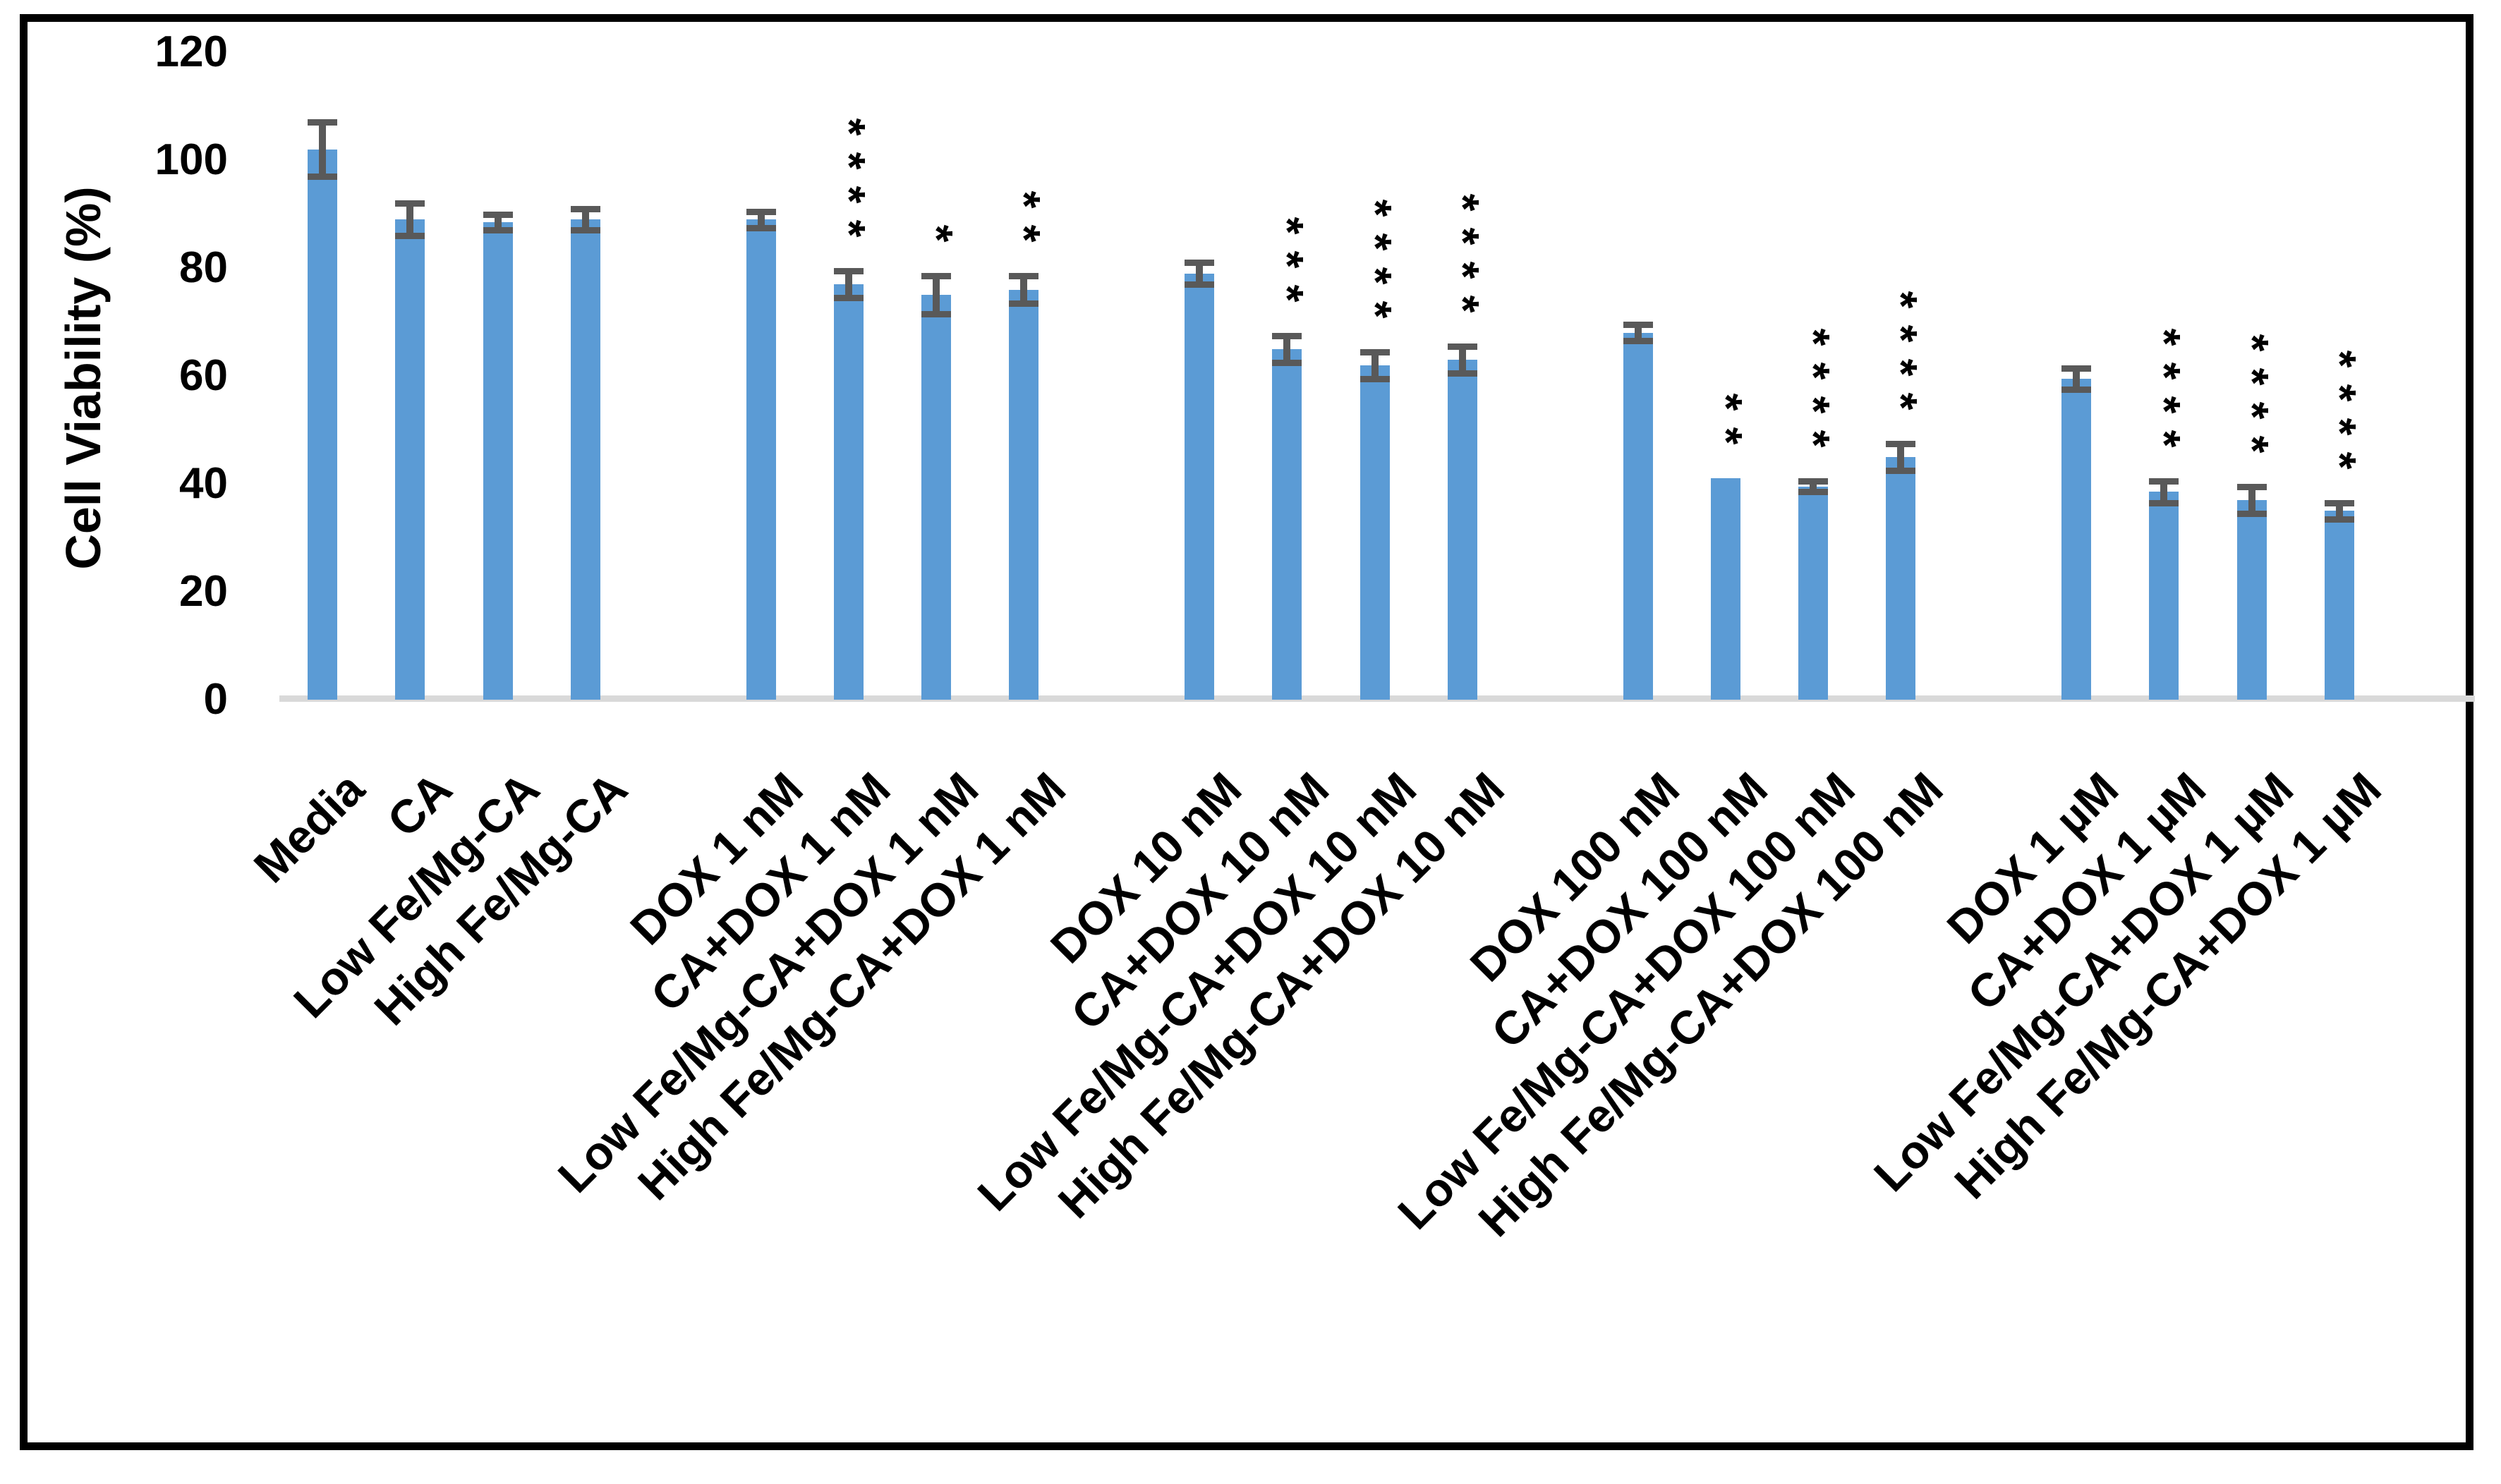 The height and width of the screenshot is (1484, 2501). Describe the element at coordinates (1287, 259) in the screenshot. I see `significance-stars: * * *` at that location.